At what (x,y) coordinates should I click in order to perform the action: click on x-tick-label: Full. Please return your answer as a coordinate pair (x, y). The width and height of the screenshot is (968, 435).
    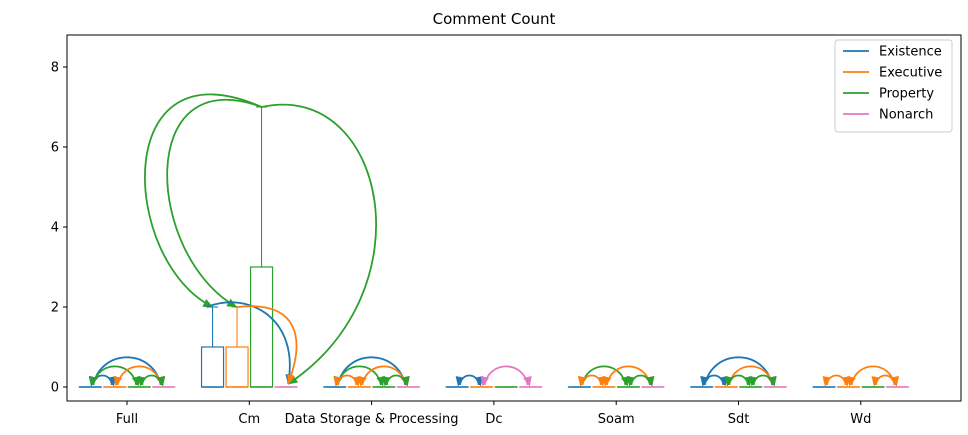
    Looking at the image, I should click on (127, 419).